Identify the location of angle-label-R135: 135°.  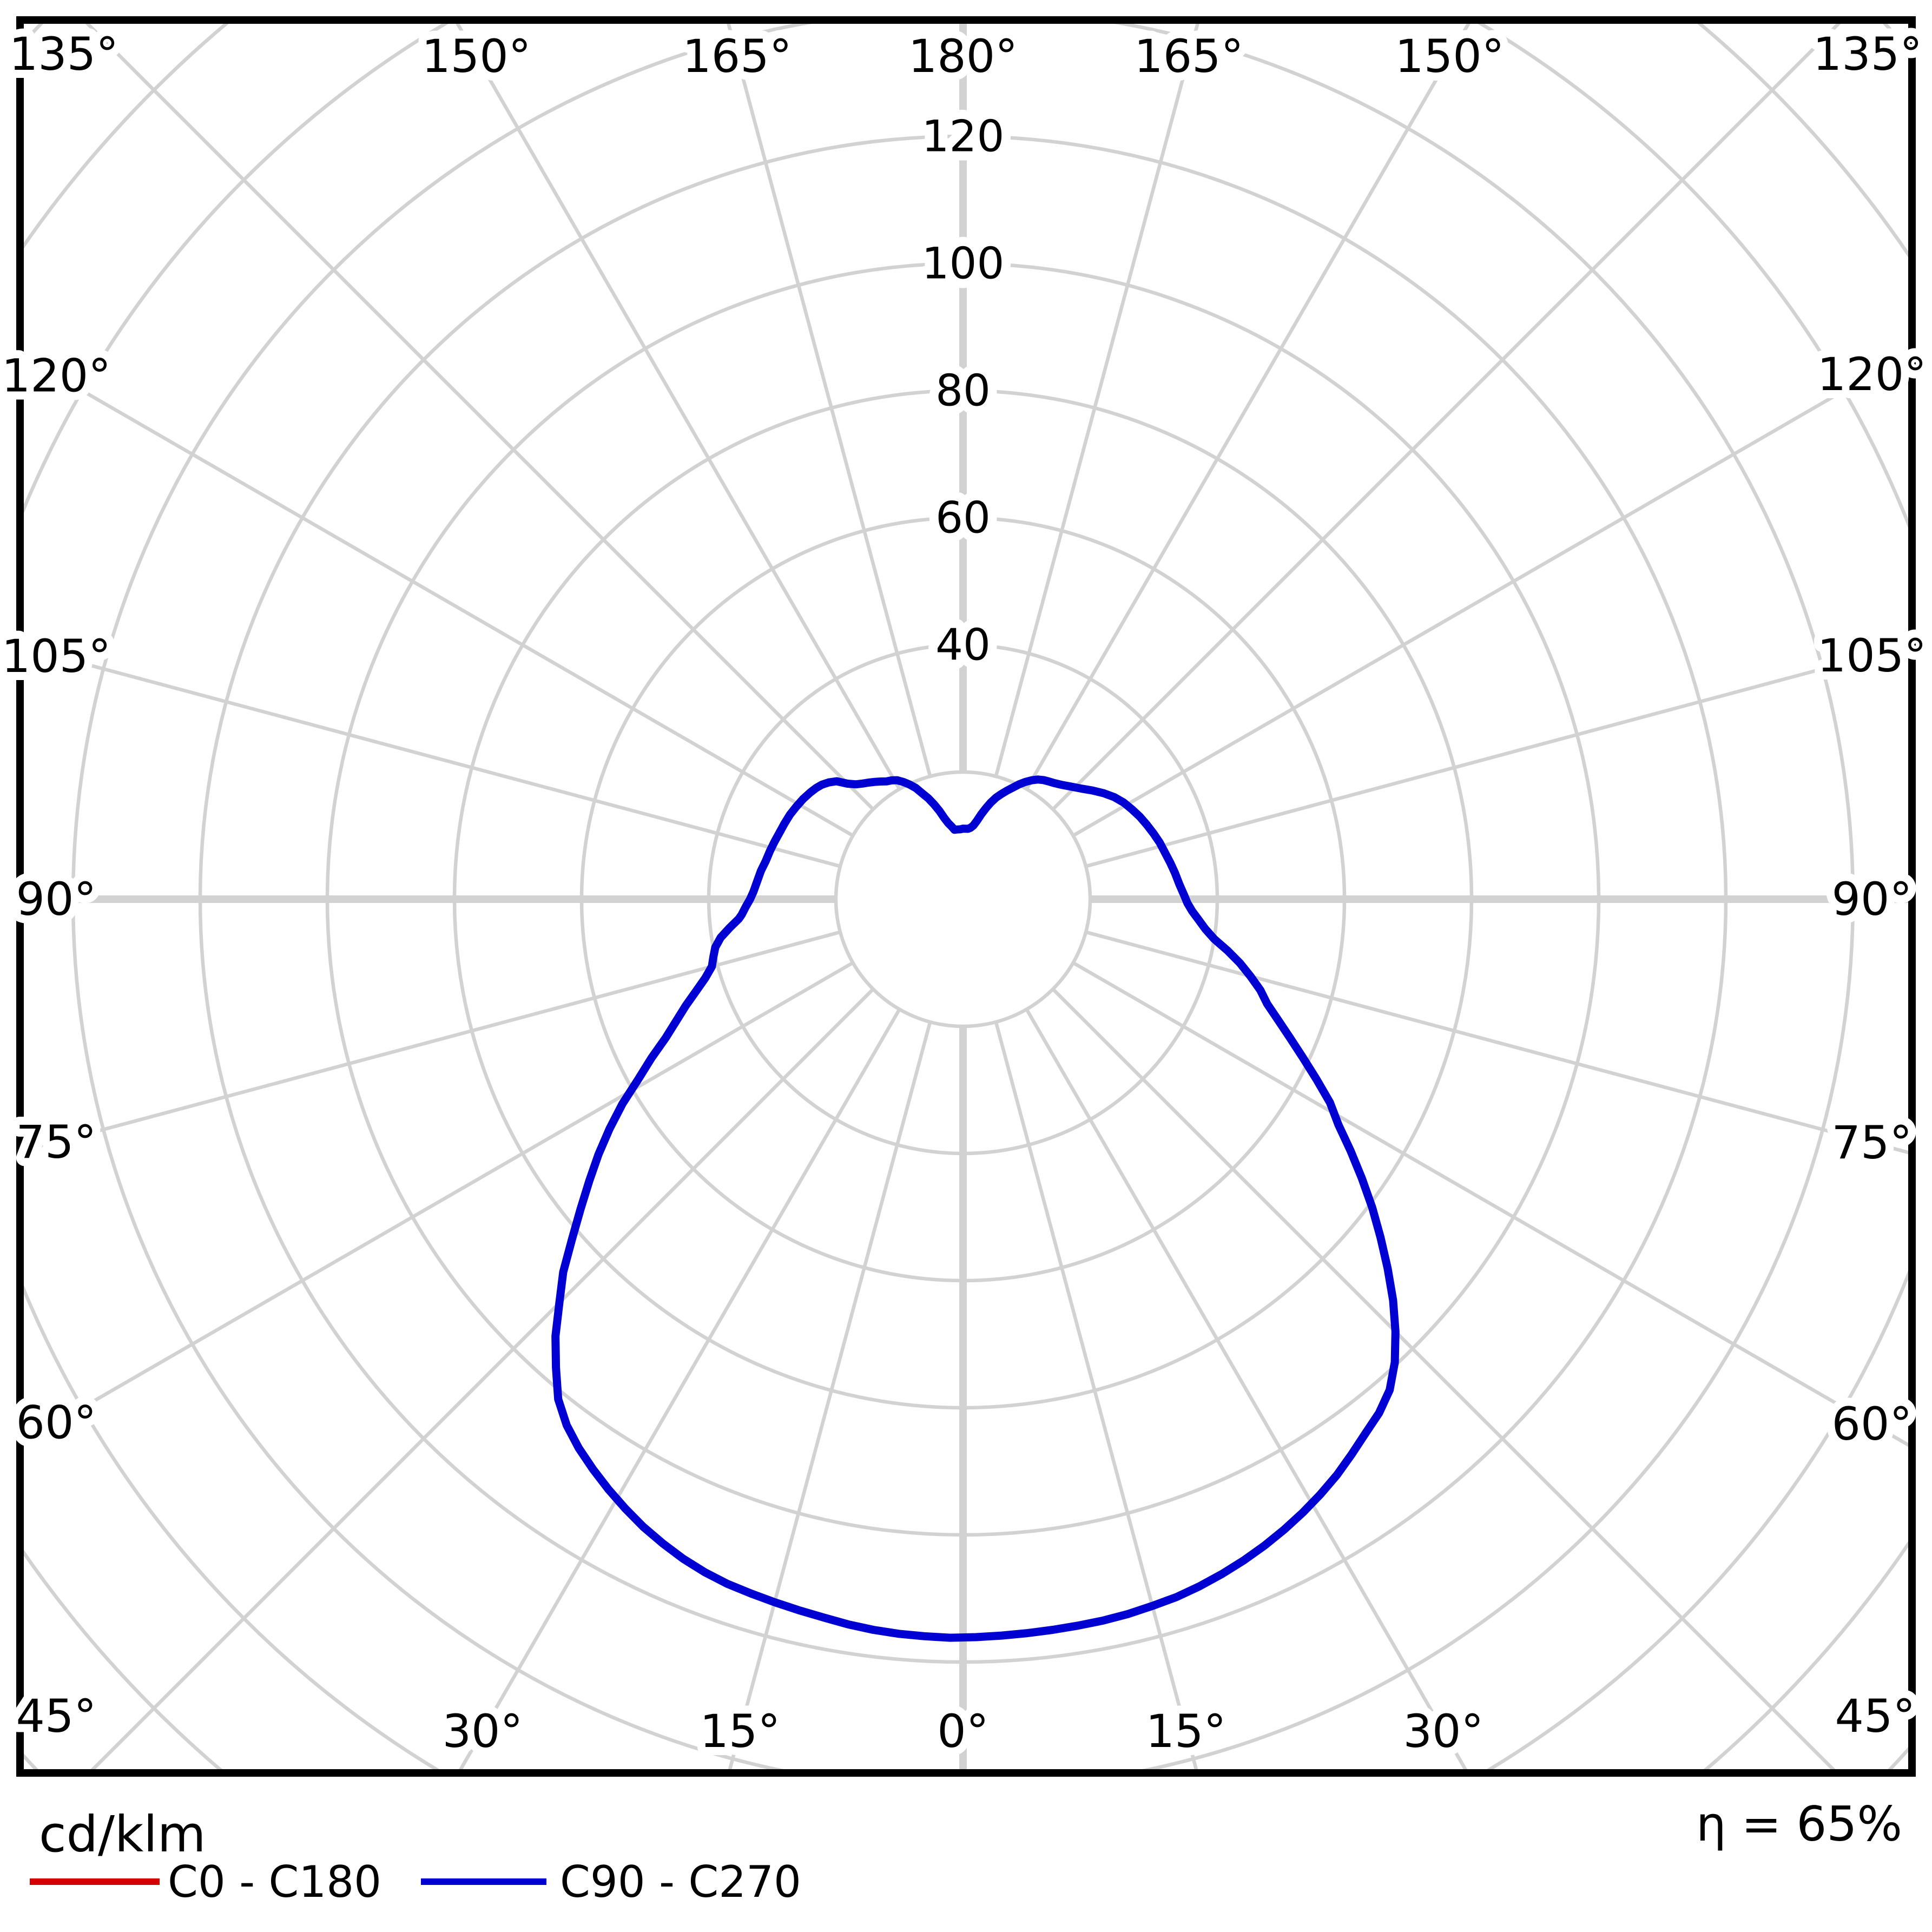
(1867, 54).